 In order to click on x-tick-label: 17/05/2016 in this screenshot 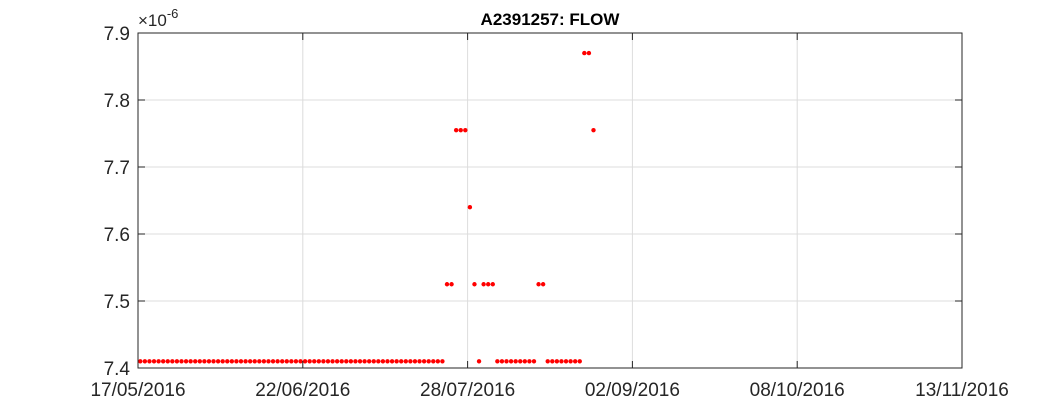, I will do `click(137, 390)`.